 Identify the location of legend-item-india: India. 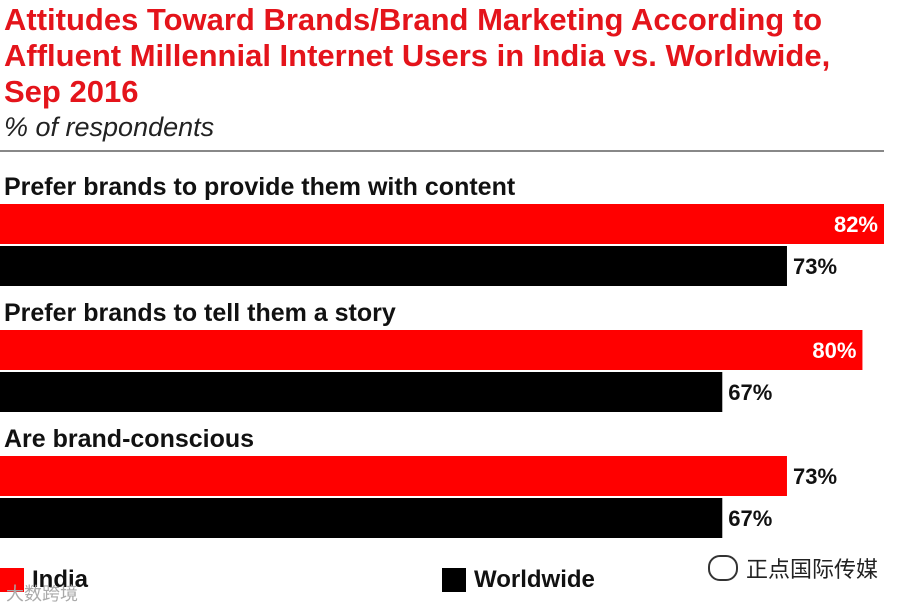
(44, 580).